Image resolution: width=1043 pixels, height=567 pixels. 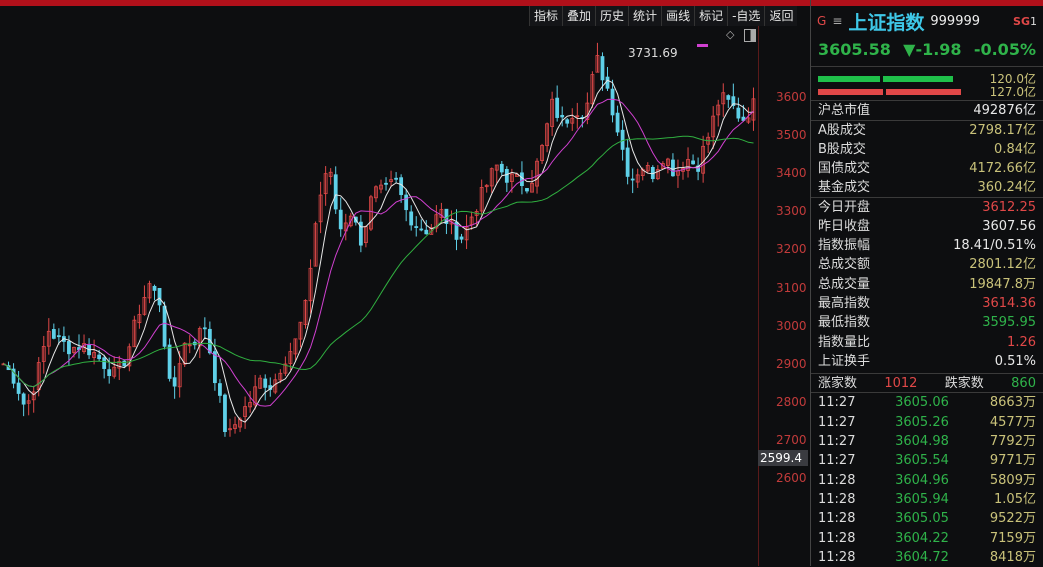 What do you see at coordinates (927, 342) in the screenshot?
I see `stat-row: 指数量比 1.26` at bounding box center [927, 342].